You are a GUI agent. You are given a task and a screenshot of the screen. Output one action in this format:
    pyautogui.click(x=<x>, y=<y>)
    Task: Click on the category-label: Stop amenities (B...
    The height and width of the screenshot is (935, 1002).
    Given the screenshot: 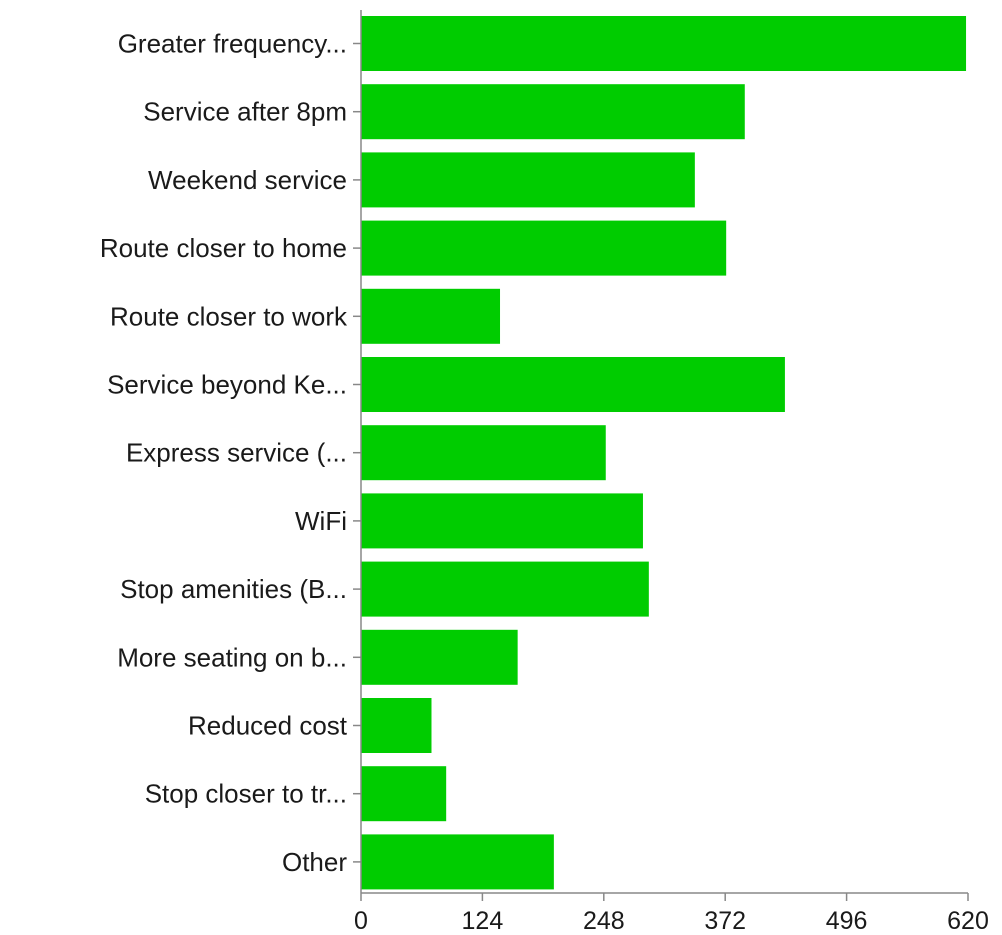 What is the action you would take?
    pyautogui.click(x=233, y=589)
    